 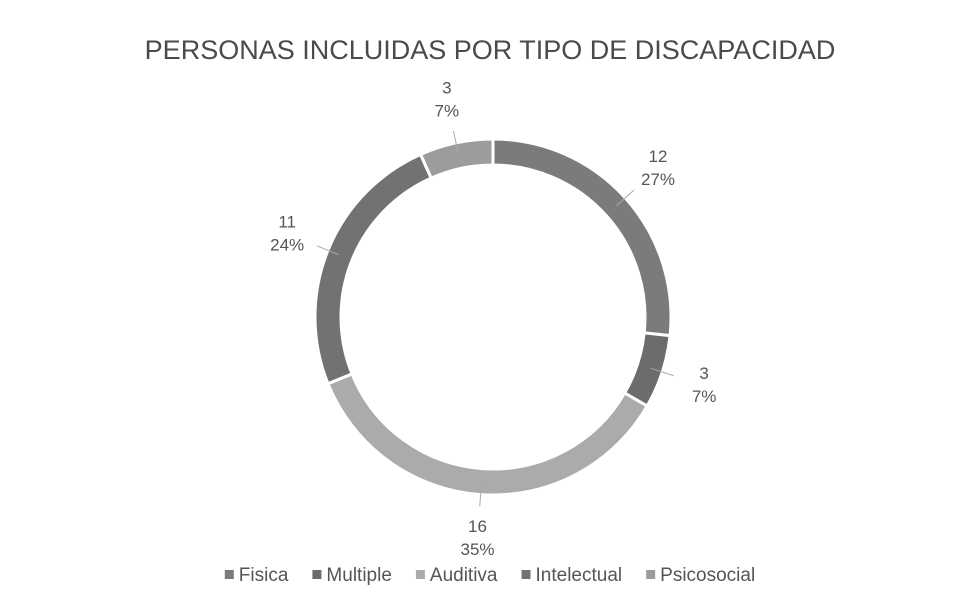 What do you see at coordinates (477, 549) in the screenshot?
I see `data-label: 35%` at bounding box center [477, 549].